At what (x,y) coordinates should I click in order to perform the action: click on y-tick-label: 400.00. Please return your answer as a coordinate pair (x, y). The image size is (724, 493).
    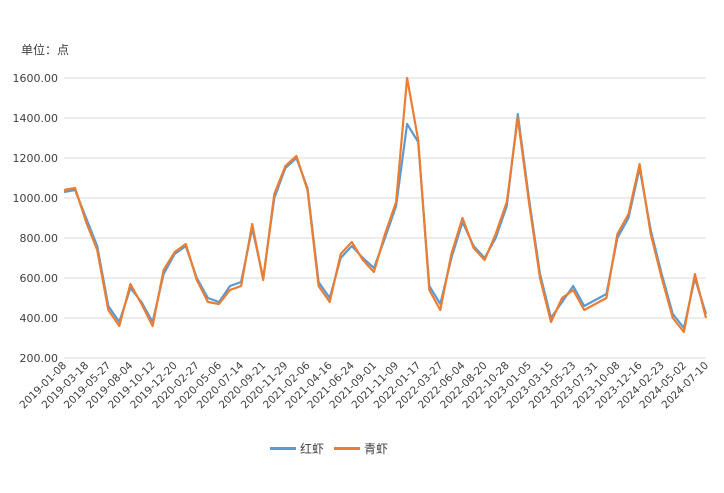
    Looking at the image, I should click on (39, 318).